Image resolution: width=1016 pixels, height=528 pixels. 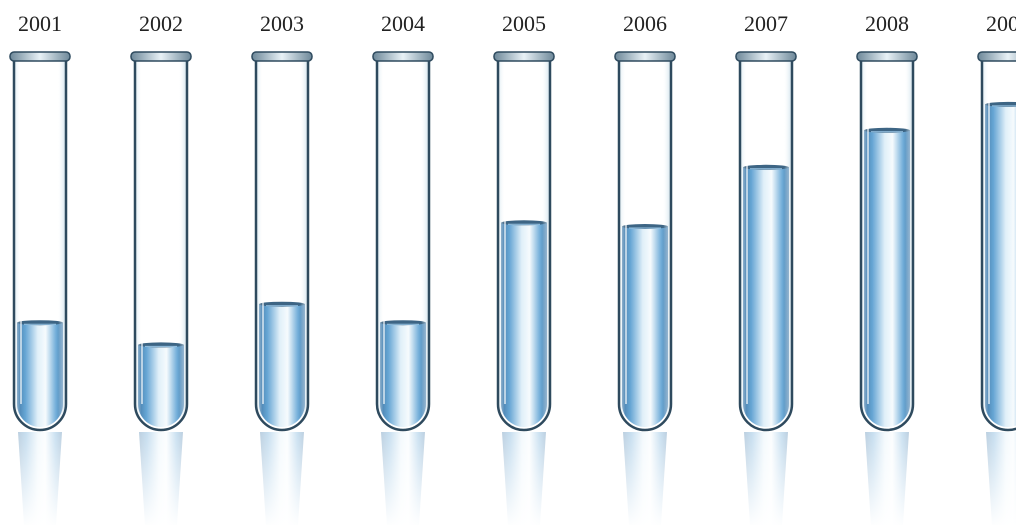 What do you see at coordinates (282, 56) in the screenshot?
I see `tube-rim-2003` at bounding box center [282, 56].